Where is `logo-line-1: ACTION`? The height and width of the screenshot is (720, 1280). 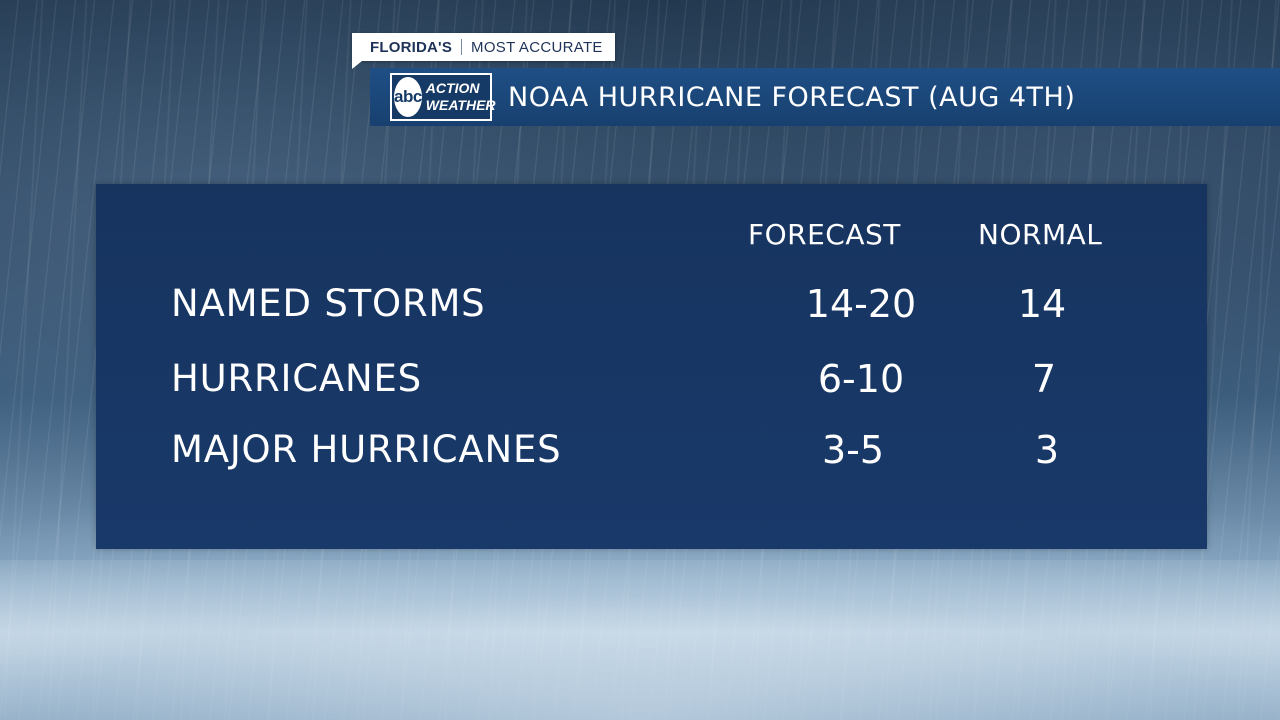
logo-line-1: ACTION is located at coordinates (452, 88).